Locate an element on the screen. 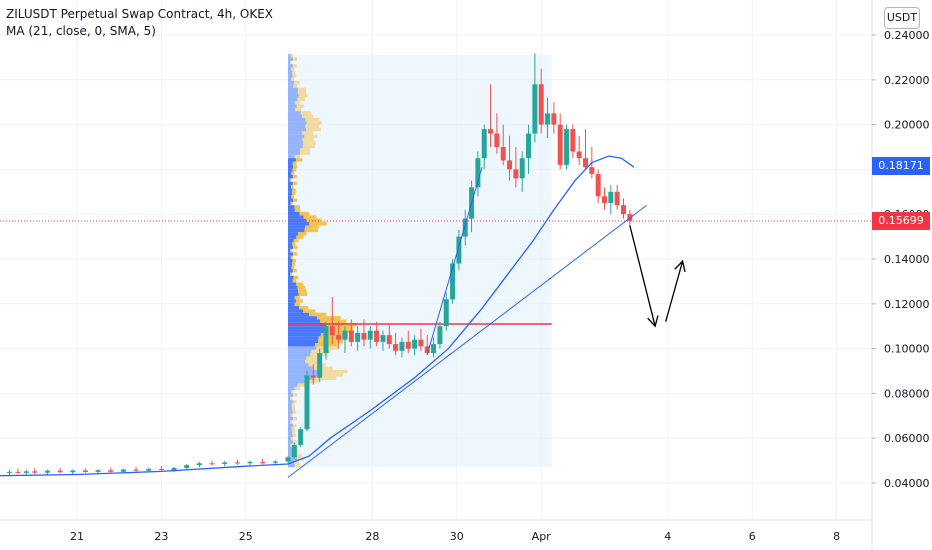 This screenshot has height=550, width=932. time-axis: 21 23 25 28 30 Apr 4 6 8 is located at coordinates (455, 536).